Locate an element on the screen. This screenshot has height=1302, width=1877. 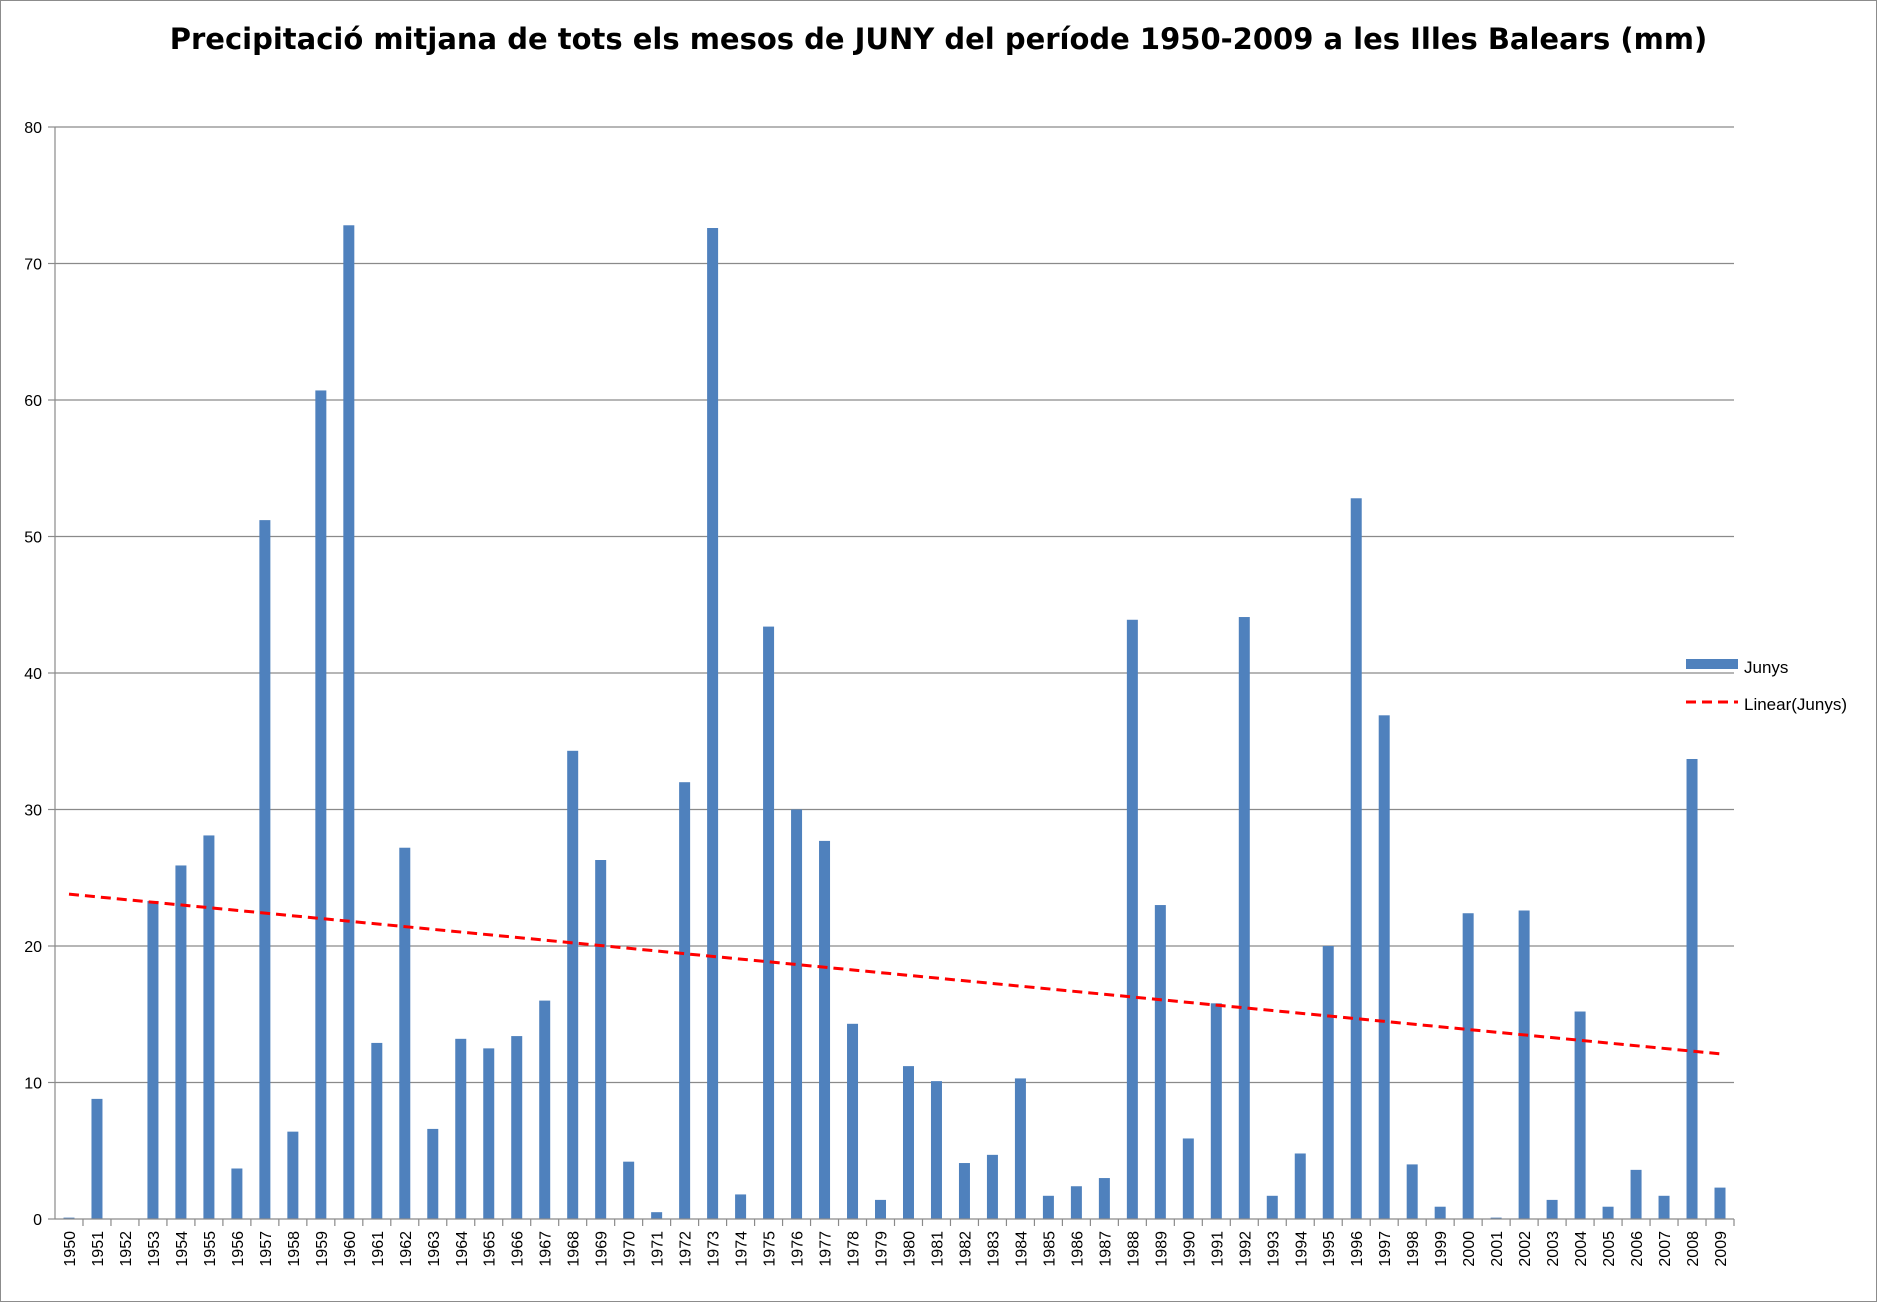
x-tick-label-1987: 1987 is located at coordinates (1105, 1249).